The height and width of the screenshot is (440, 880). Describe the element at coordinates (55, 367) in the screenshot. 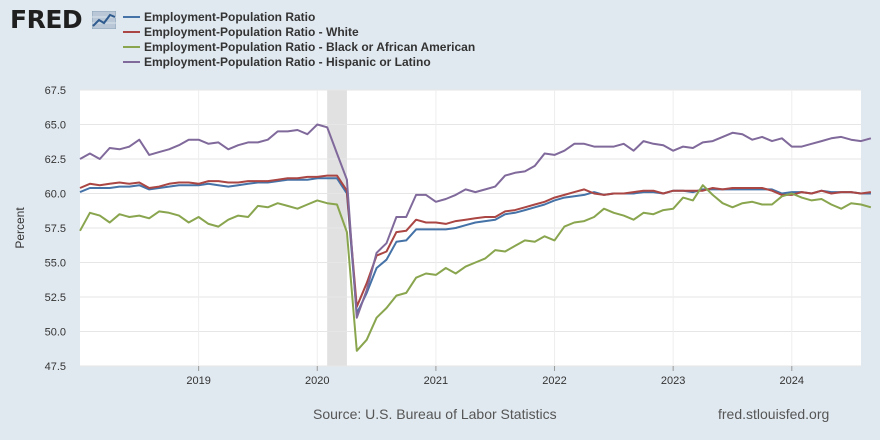

I see `y-tick-label: 47.5` at that location.